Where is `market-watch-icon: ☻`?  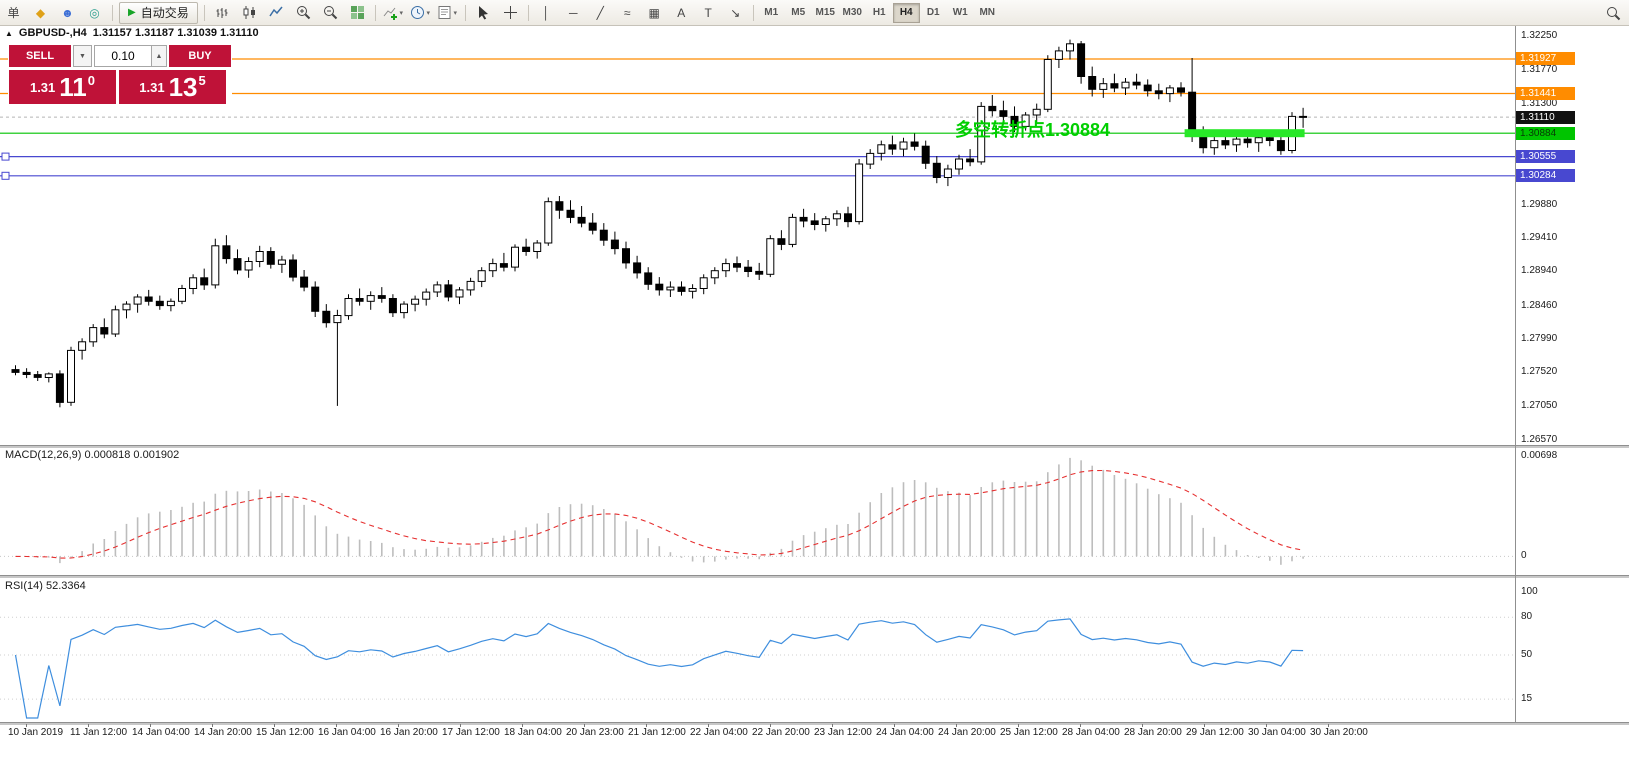 market-watch-icon: ☻ is located at coordinates (67, 12).